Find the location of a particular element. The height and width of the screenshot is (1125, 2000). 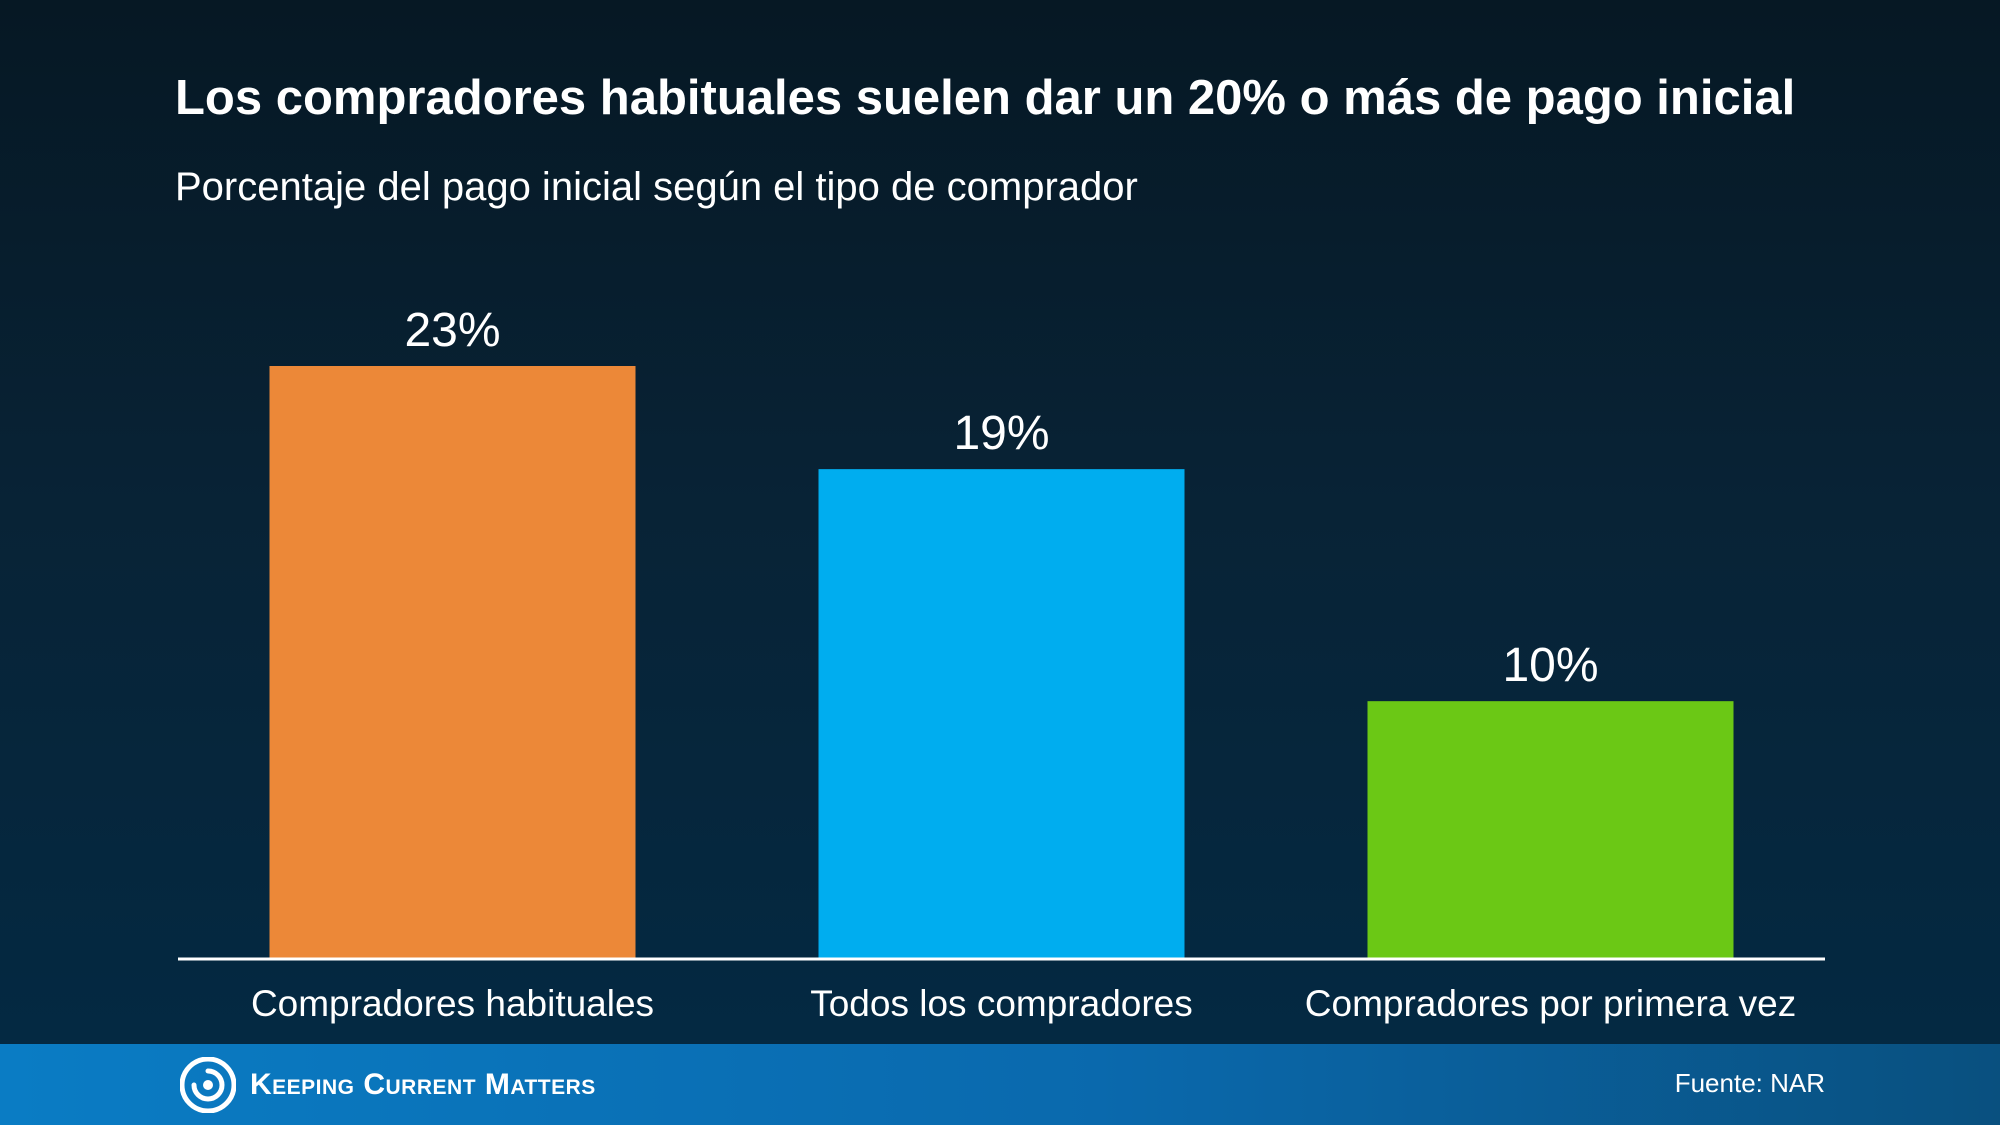

bar-value-label-3: 10% is located at coordinates (1550, 665).